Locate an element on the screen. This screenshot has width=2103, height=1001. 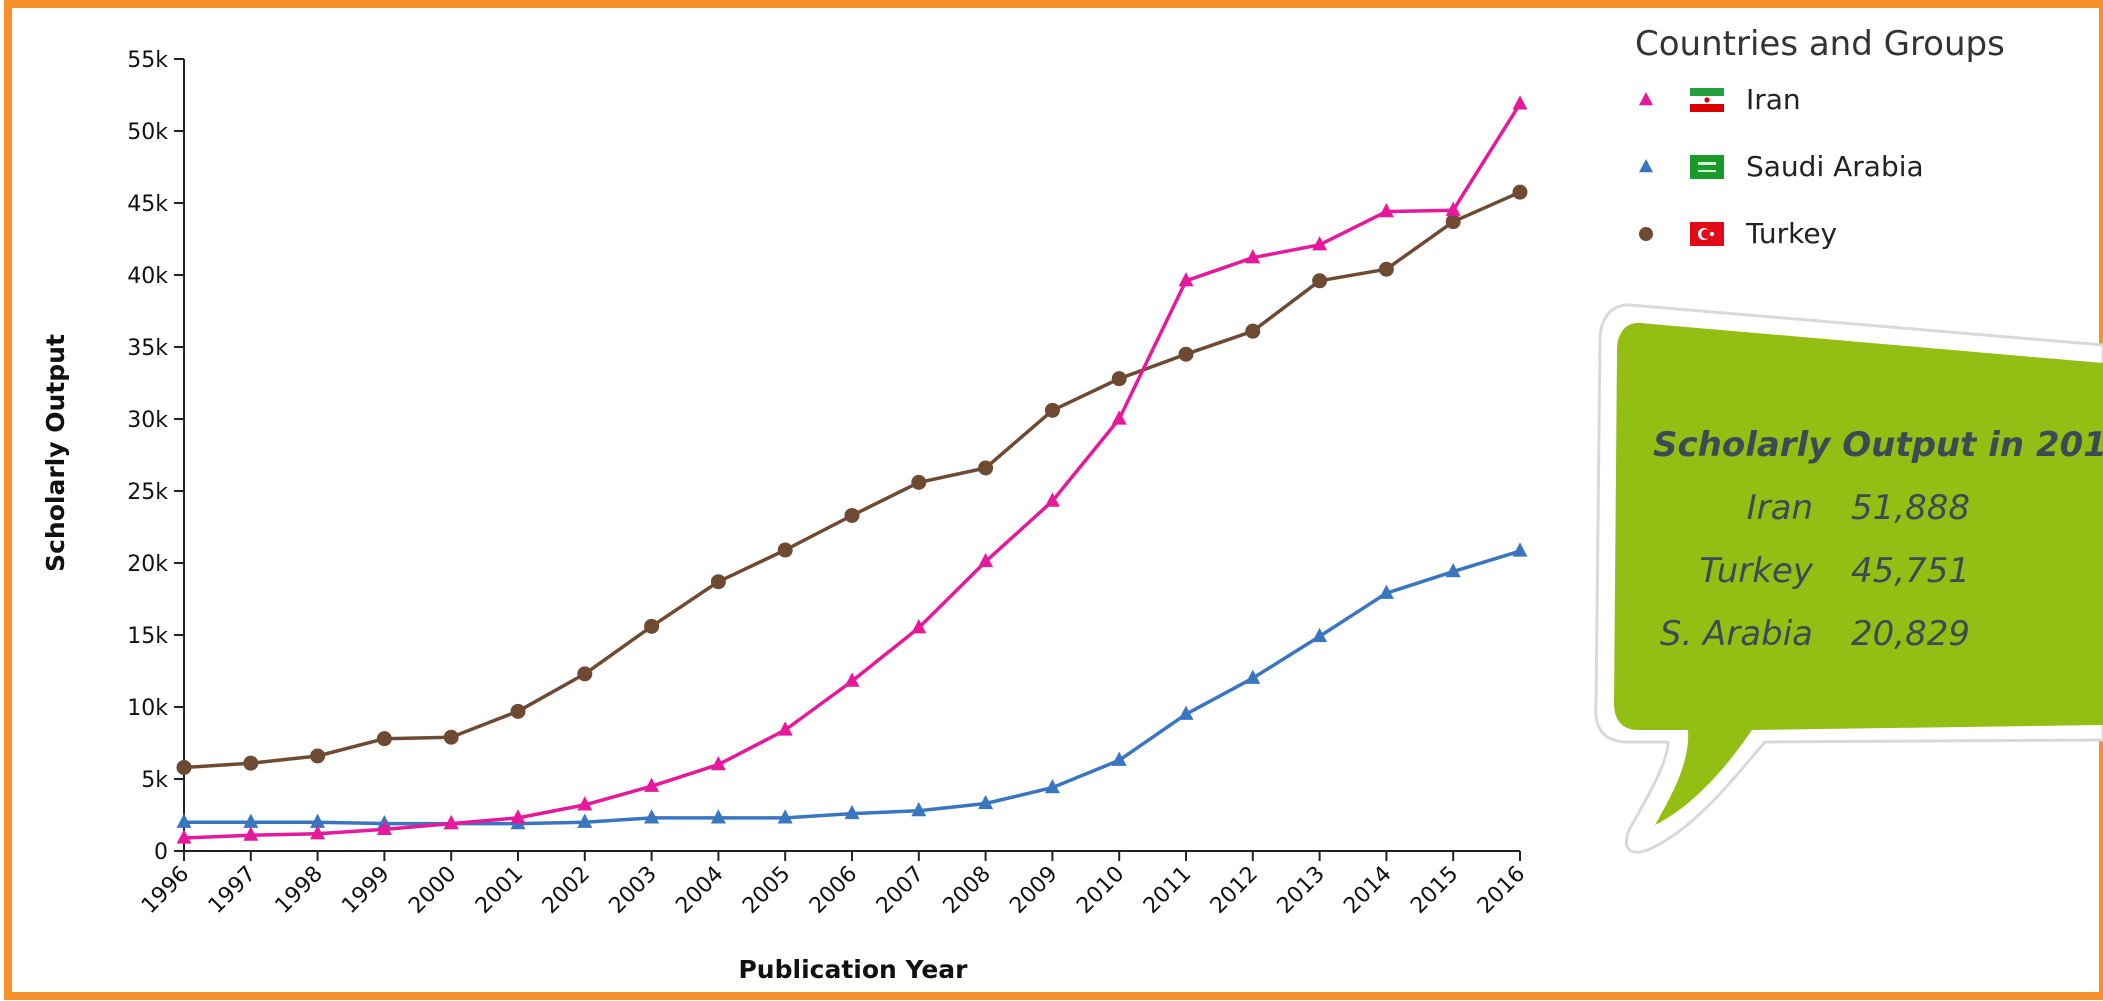
y-tick-label: 45k is located at coordinates (147, 204).